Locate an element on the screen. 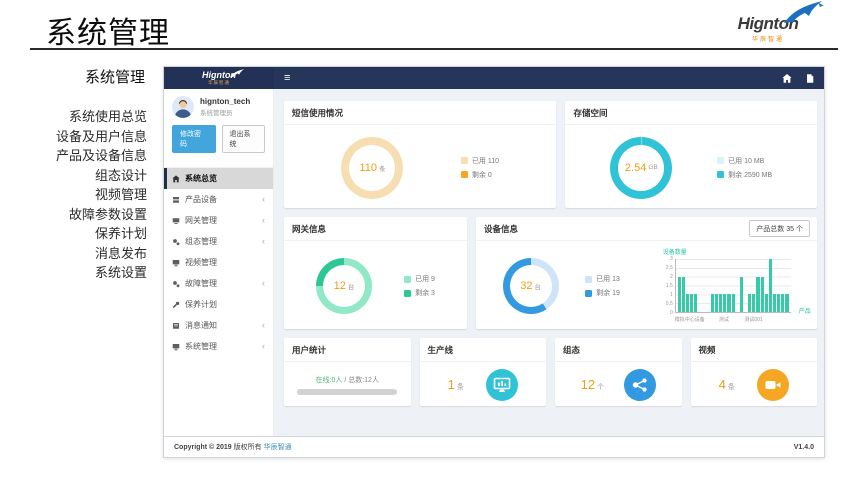 This screenshot has width=842, height=480. sidebar-item-fault-mgmt: 故障管理 ‹ is located at coordinates (218, 283).